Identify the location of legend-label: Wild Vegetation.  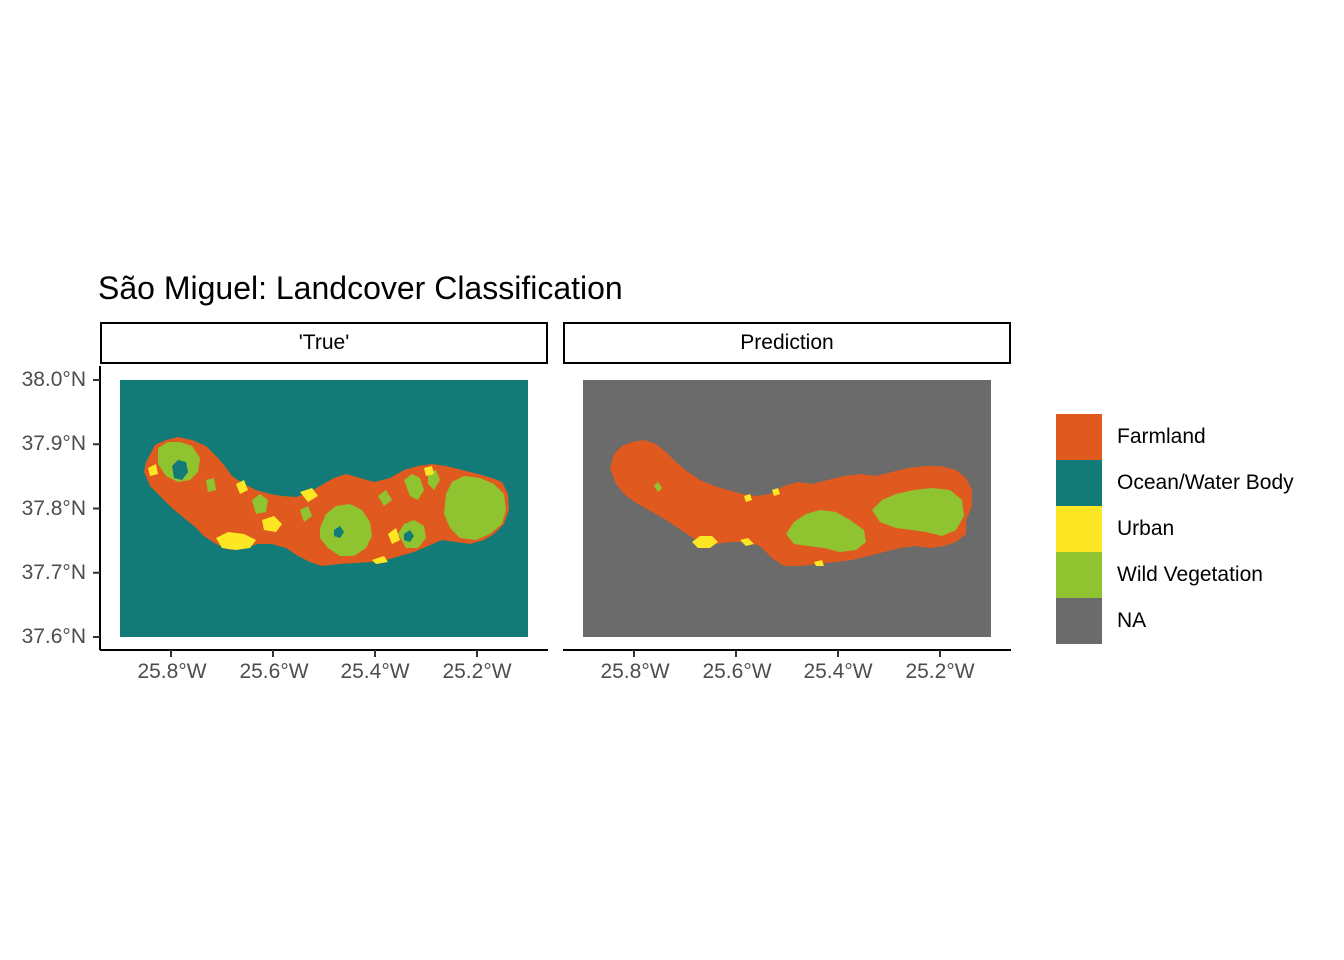
(1190, 574).